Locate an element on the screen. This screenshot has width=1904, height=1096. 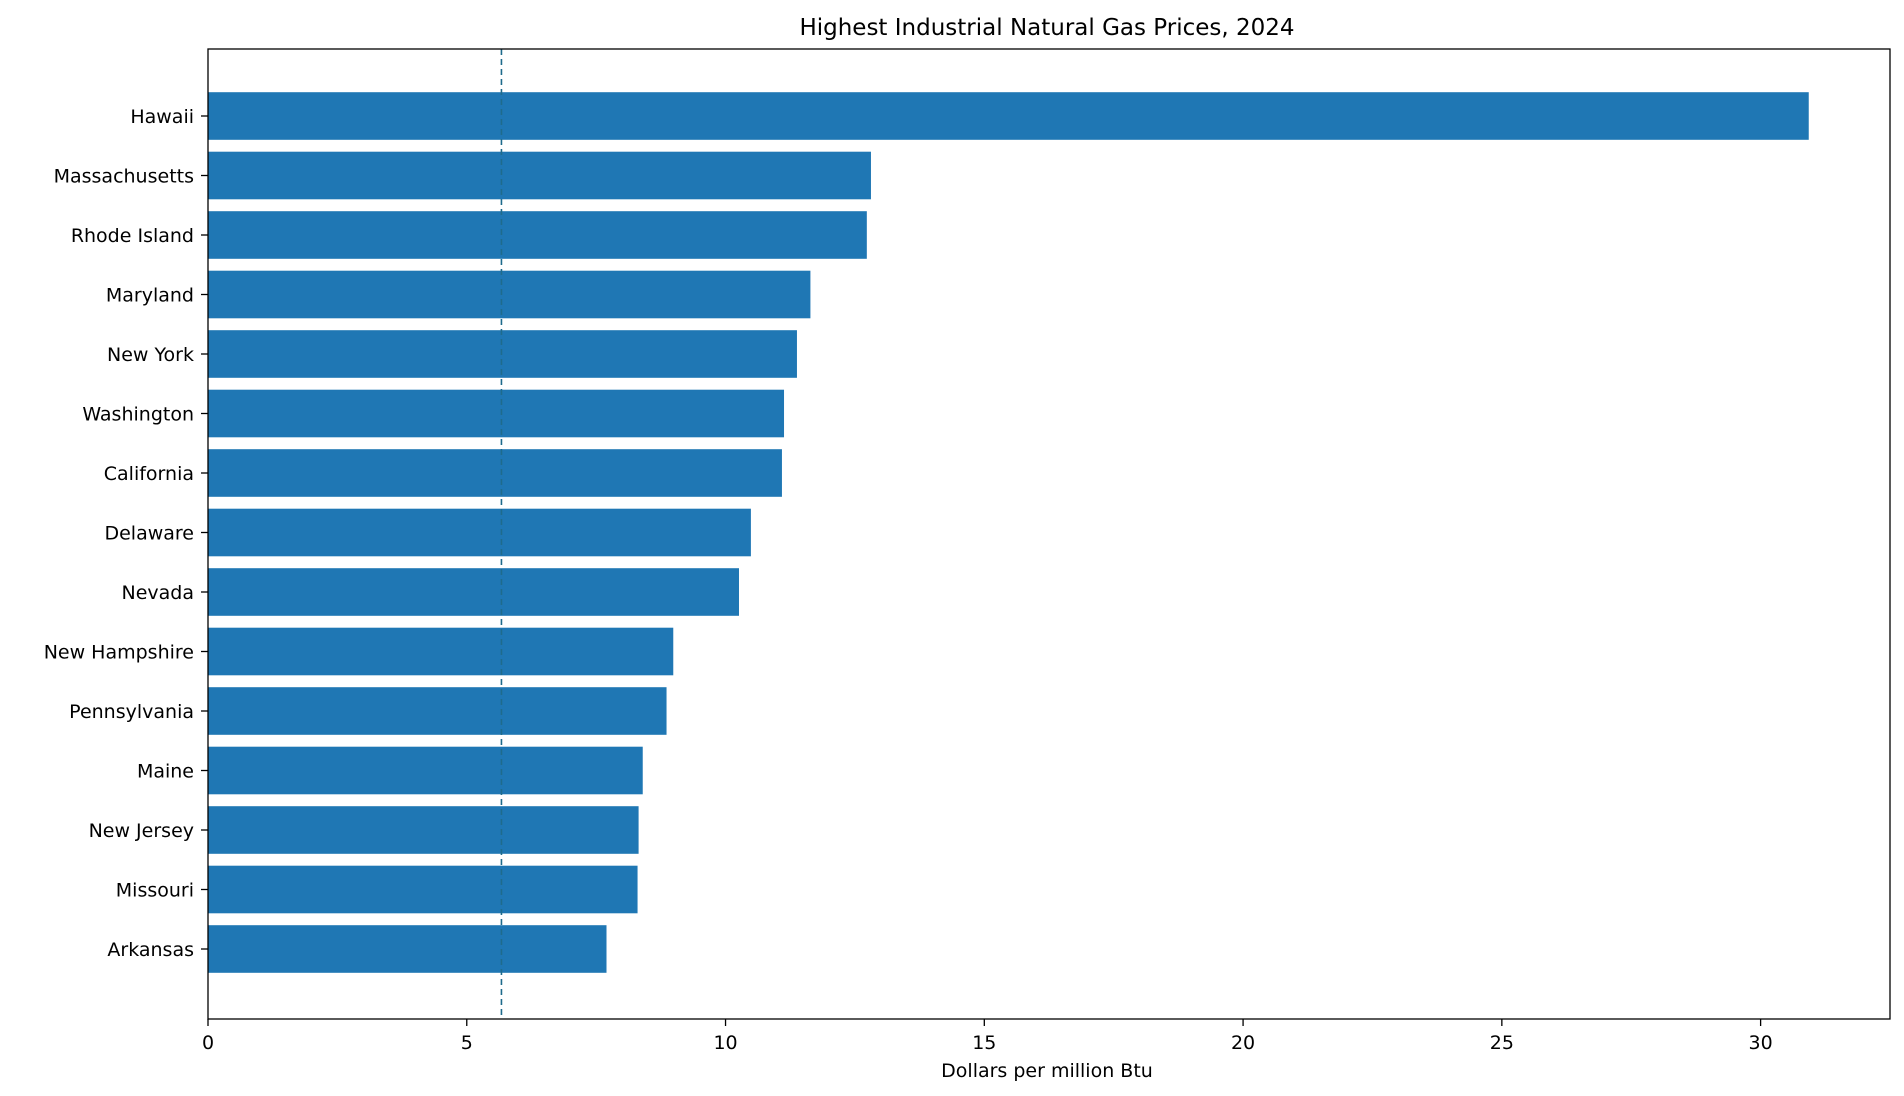
x-axis-label: Dollars per million Btu is located at coordinates (1047, 1071).